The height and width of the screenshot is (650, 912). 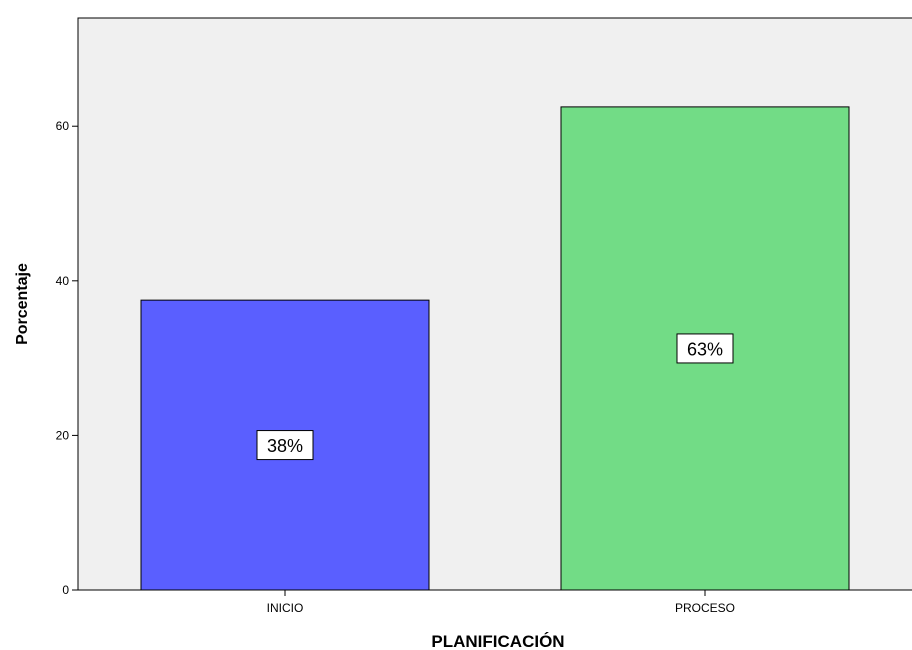 What do you see at coordinates (67, 358) in the screenshot?
I see `y-axis: 0 20 40 60` at bounding box center [67, 358].